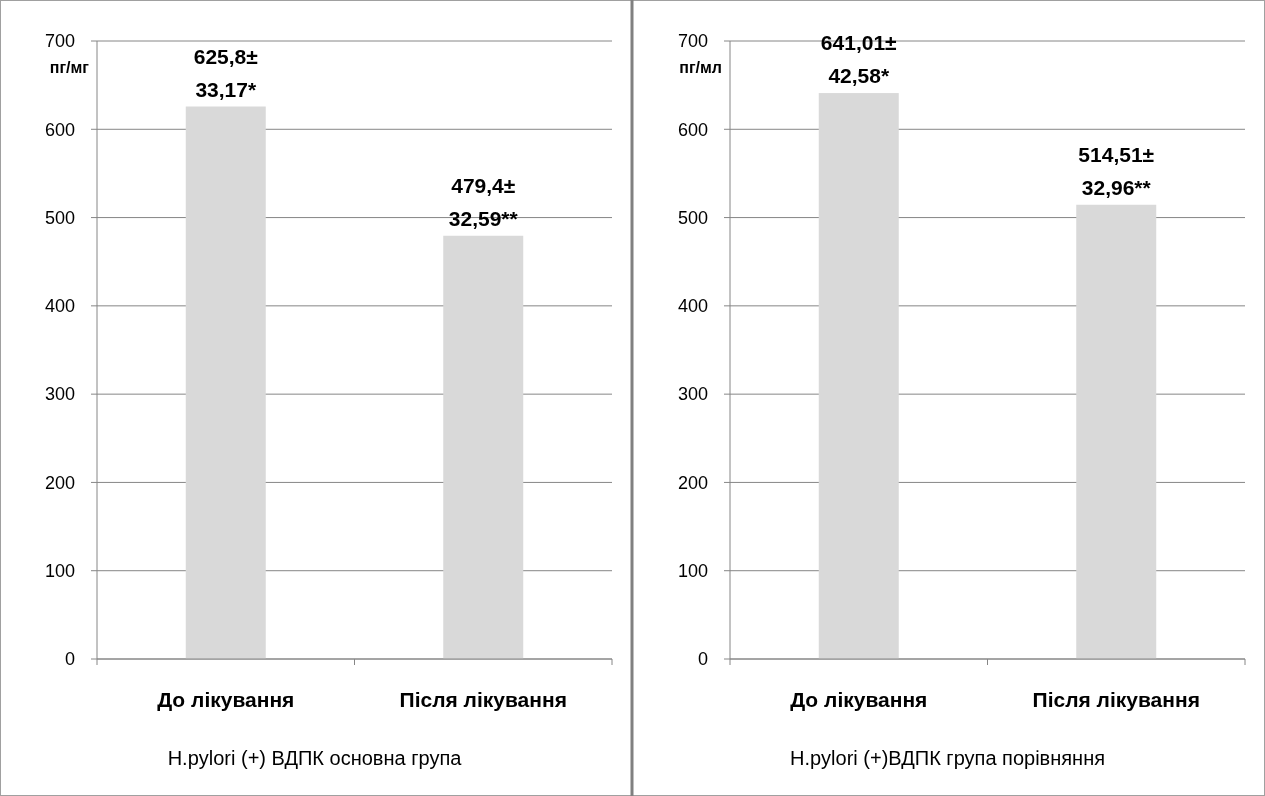 The image size is (1265, 796). What do you see at coordinates (69, 67) in the screenshot?
I see `y-axis-title: пг/мг` at bounding box center [69, 67].